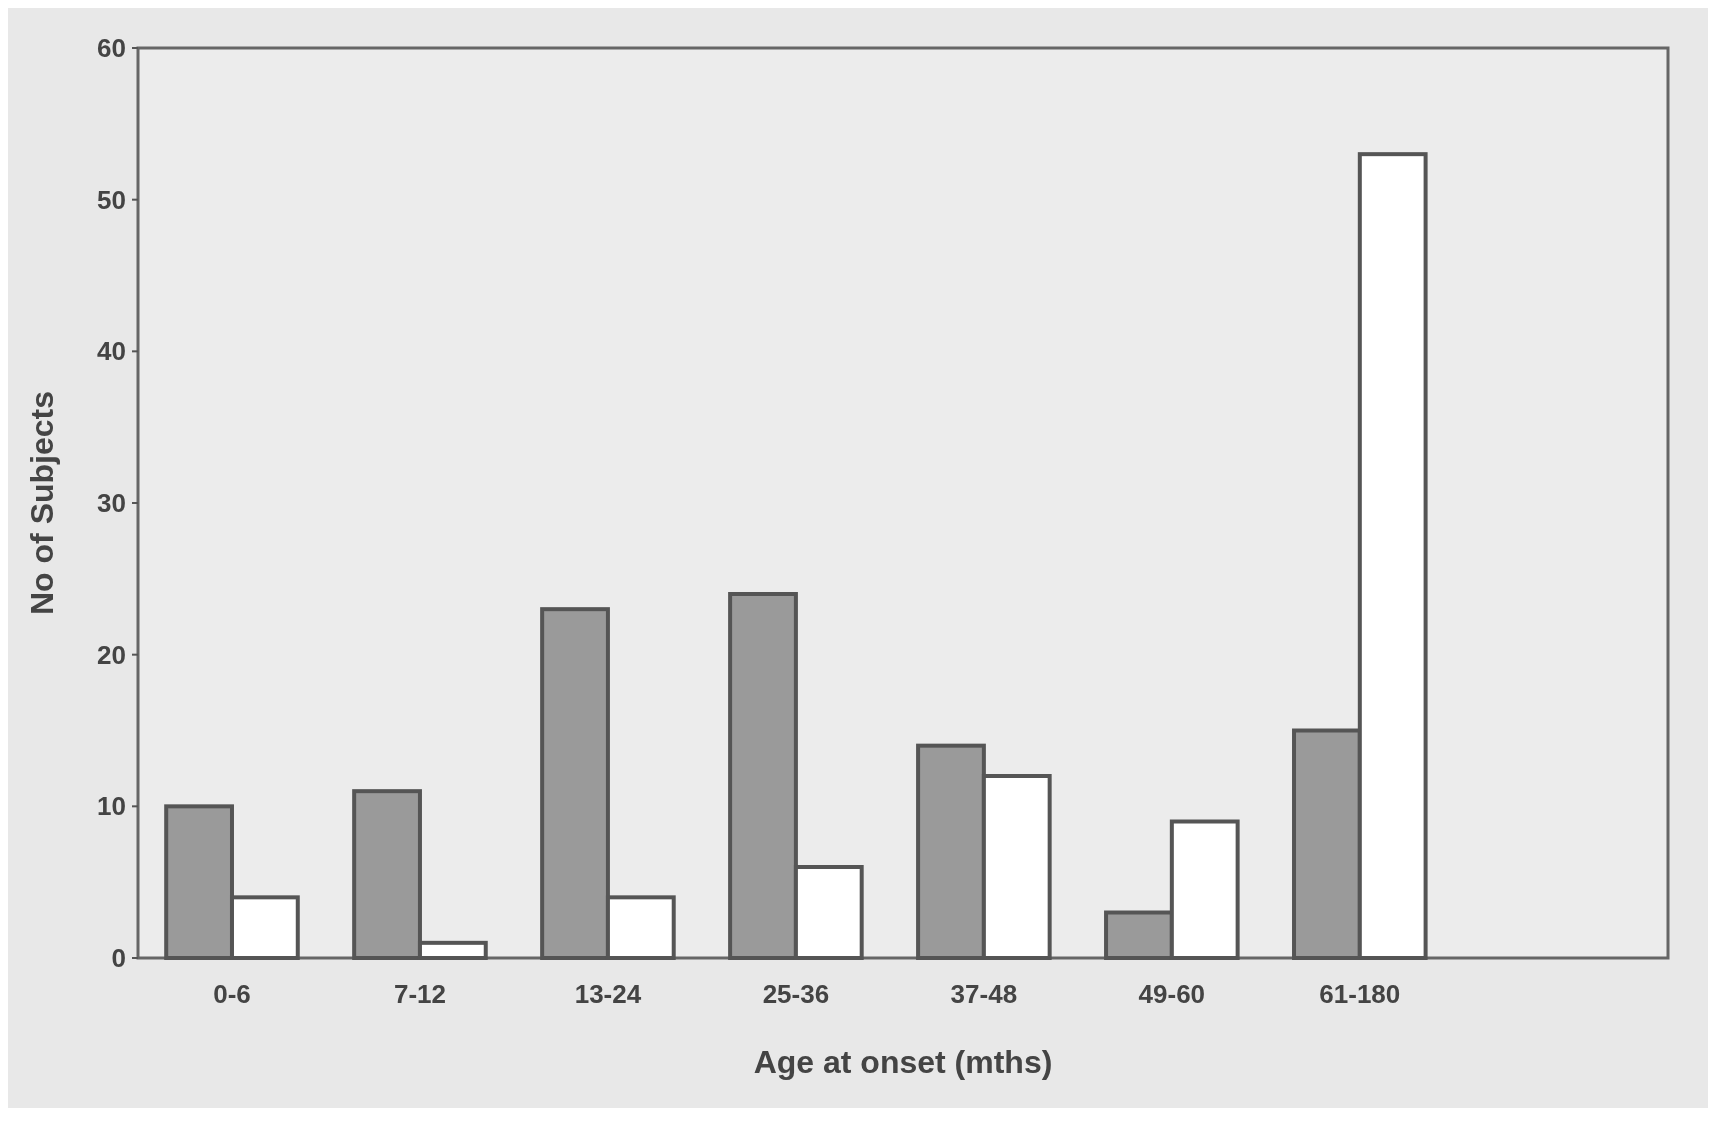 The height and width of the screenshot is (1136, 1731). I want to click on x-tick-label: 49-60, so click(1172, 994).